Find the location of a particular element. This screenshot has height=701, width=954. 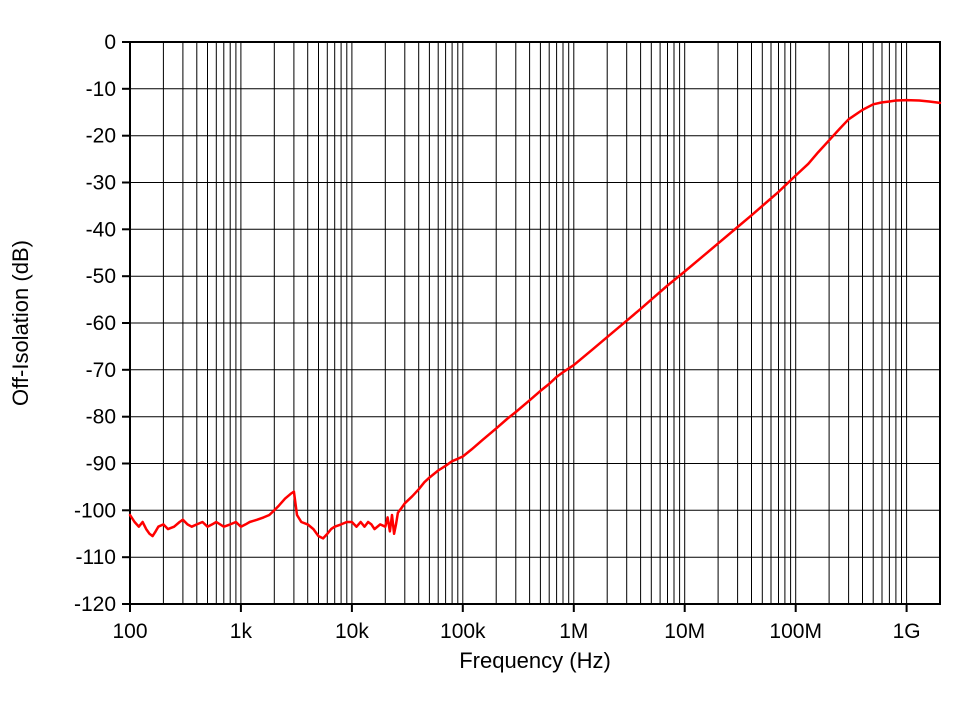

y-tick-label: -50 is located at coordinates (101, 276).